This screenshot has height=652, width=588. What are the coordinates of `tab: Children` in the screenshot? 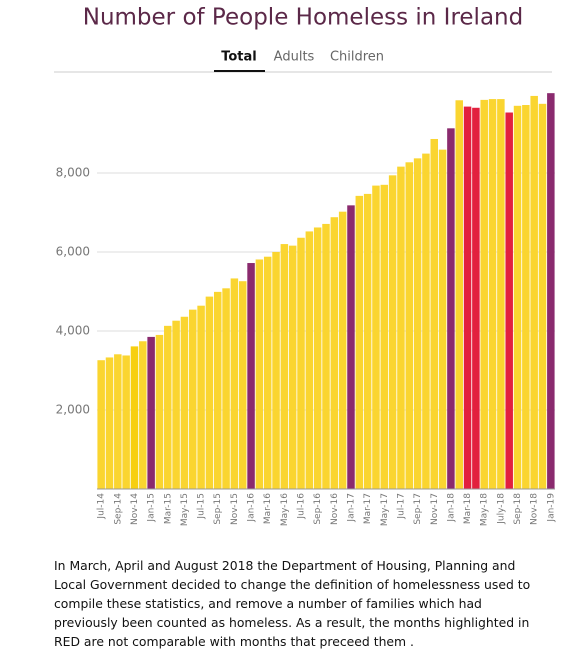 It's located at (357, 57).